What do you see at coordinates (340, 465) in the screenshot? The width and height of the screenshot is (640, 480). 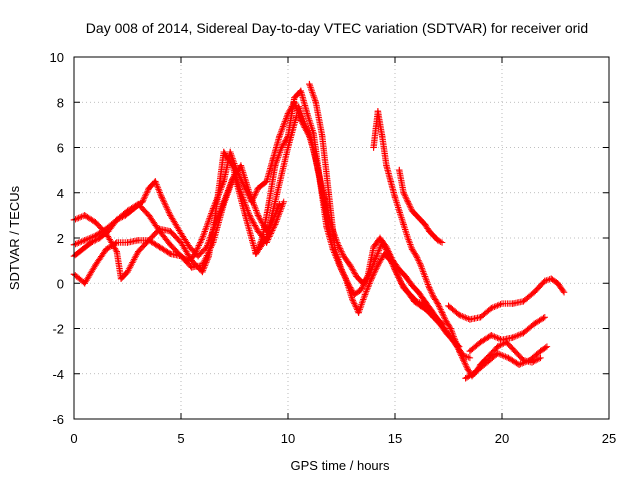 I see `x-axis-label: GPS time / hours` at bounding box center [340, 465].